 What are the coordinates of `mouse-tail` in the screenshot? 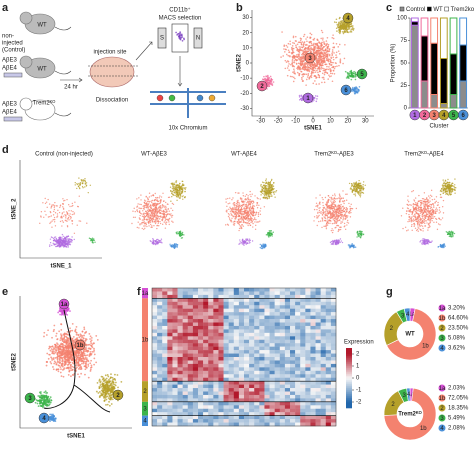 It's located at (63, 114).